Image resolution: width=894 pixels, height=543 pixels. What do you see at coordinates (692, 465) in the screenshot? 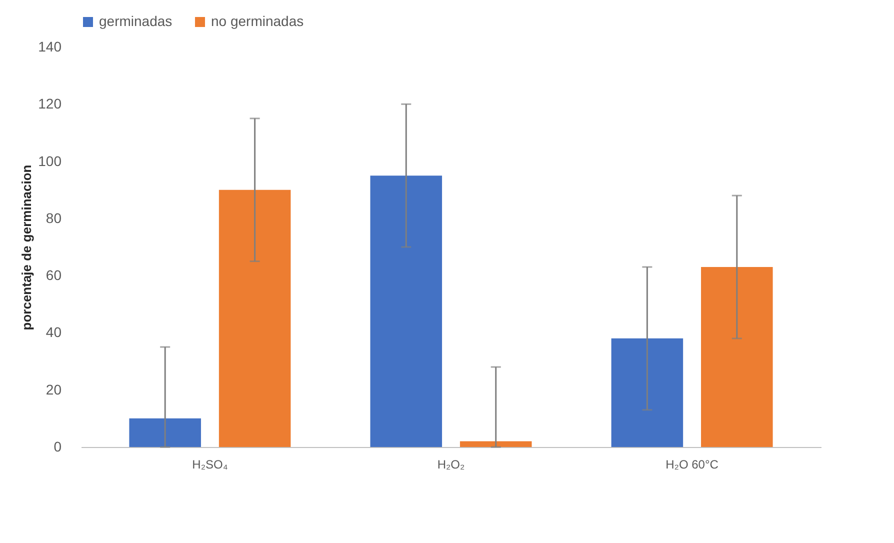
I see `x-tick-label: H₂O 60°C` at bounding box center [692, 465].